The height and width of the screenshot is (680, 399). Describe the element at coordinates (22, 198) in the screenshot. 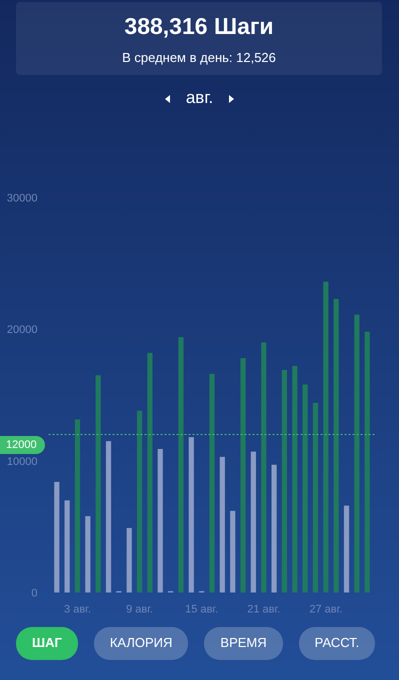

I see `y-tick-label: 30000` at that location.